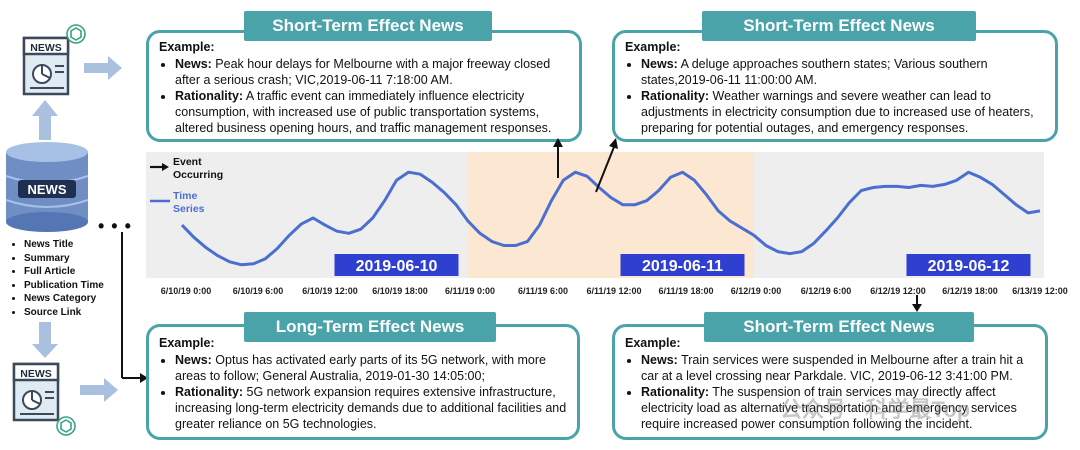  Describe the element at coordinates (400, 291) in the screenshot. I see `x-tick-label: 6/10/19 18:00` at that location.